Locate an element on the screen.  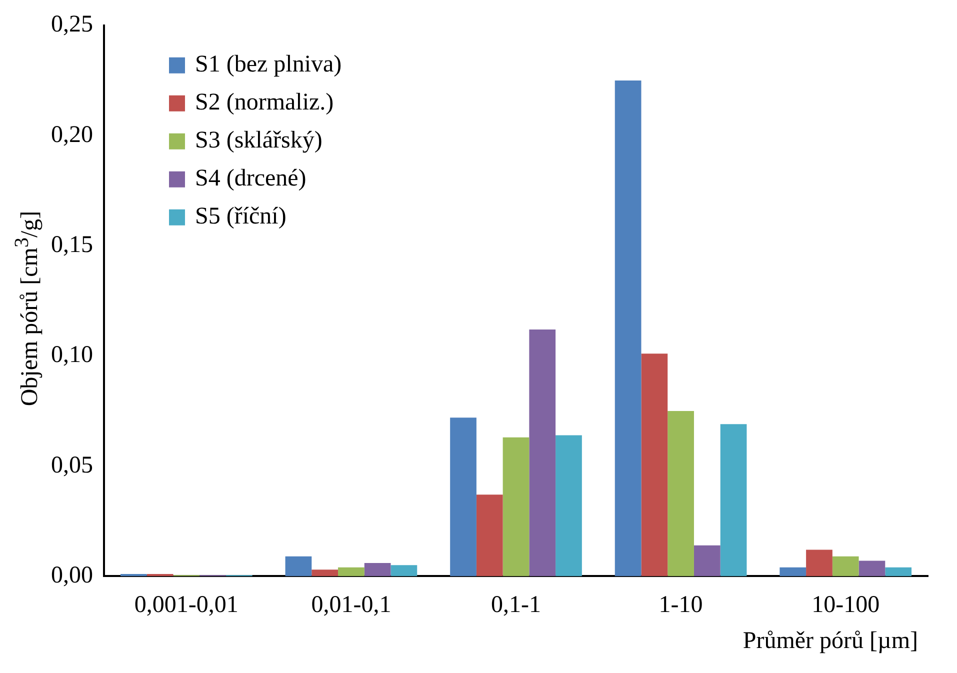
x-tick-label: 1-10 is located at coordinates (680, 605).